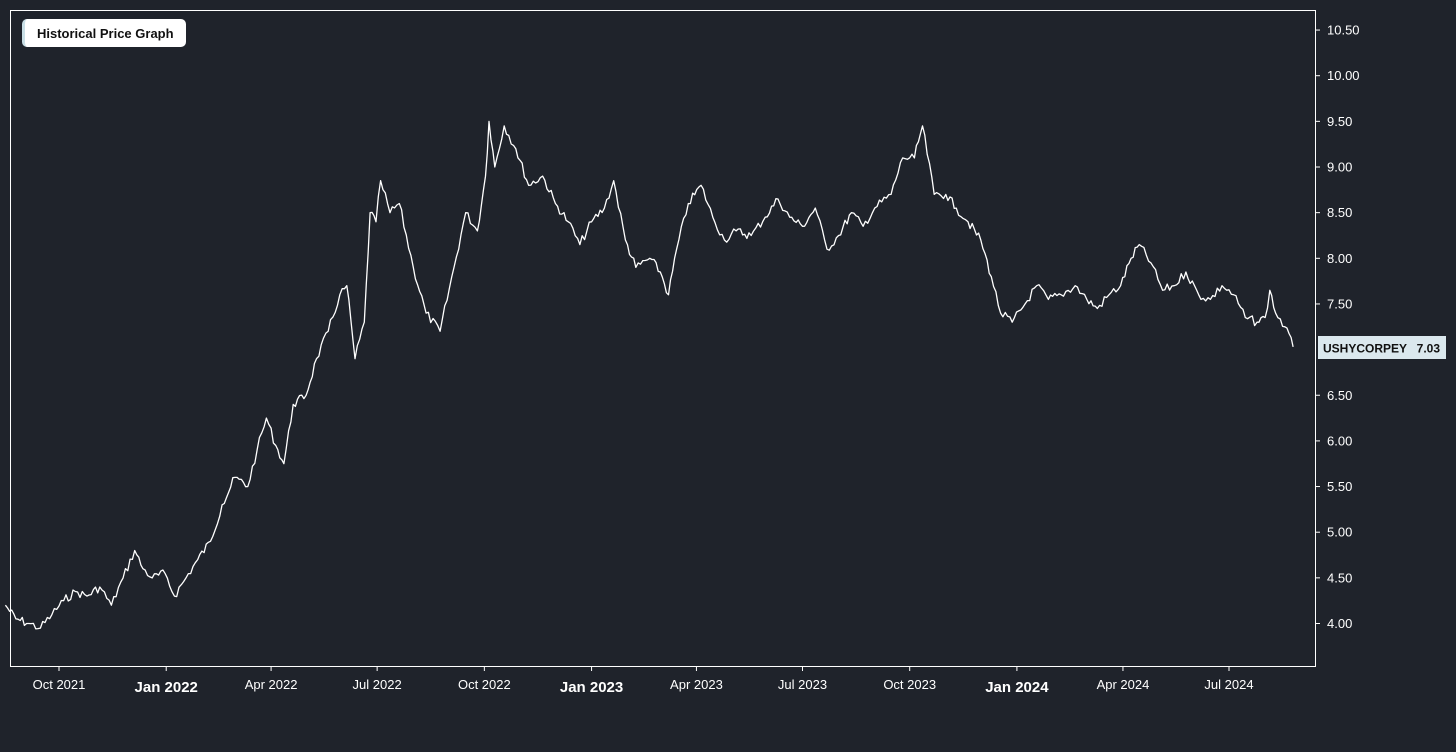 The width and height of the screenshot is (1456, 752). Describe the element at coordinates (271, 684) in the screenshot. I see `x-tick-label: Apr 2022` at that location.